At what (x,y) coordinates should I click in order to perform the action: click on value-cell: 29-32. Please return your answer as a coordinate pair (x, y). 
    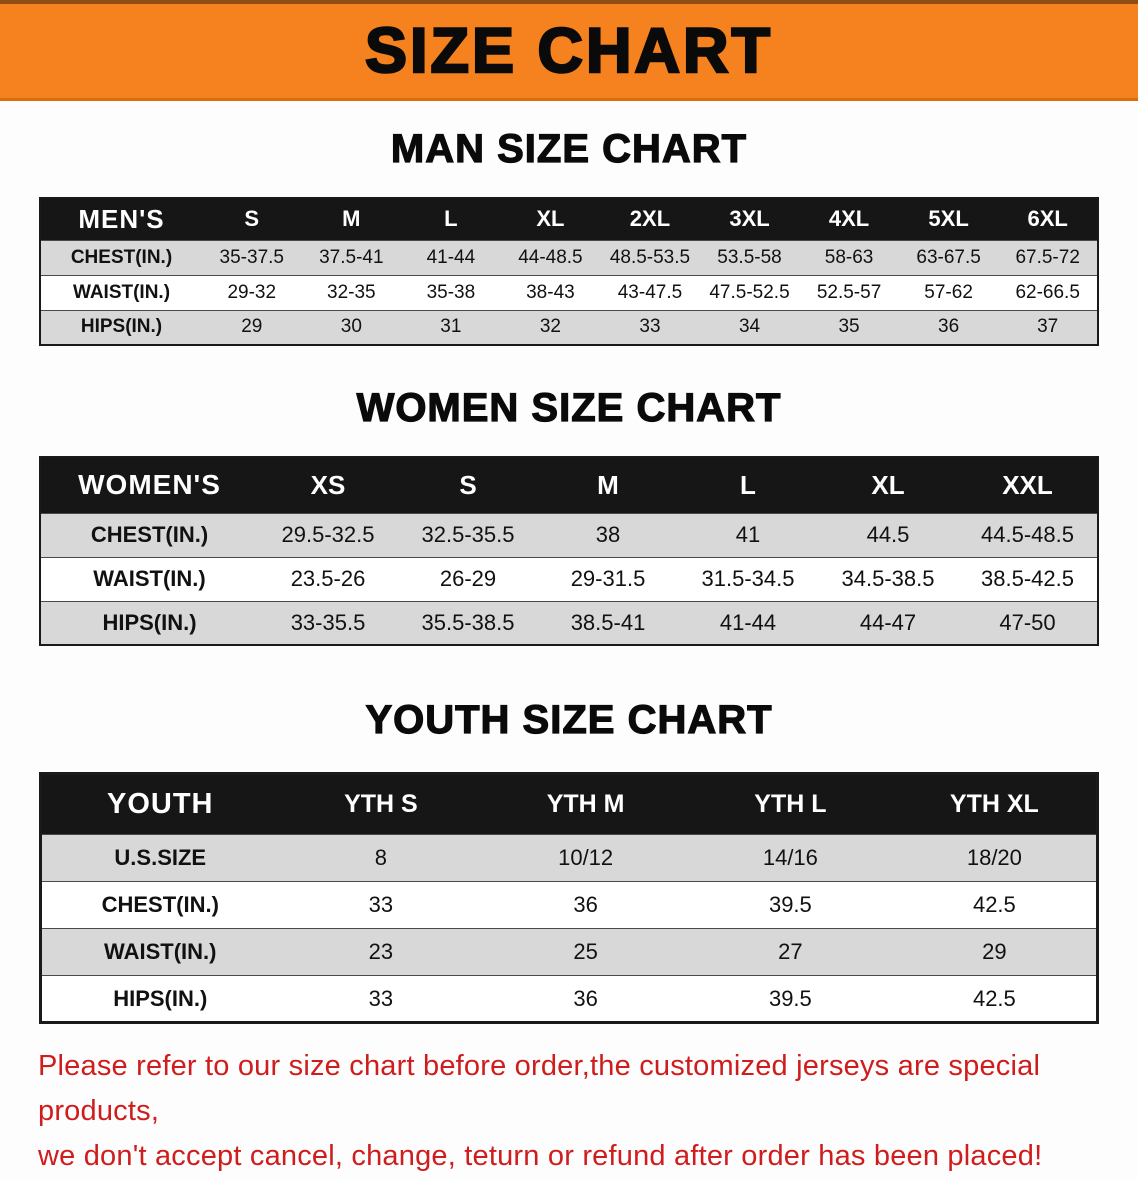
    Looking at the image, I should click on (252, 292).